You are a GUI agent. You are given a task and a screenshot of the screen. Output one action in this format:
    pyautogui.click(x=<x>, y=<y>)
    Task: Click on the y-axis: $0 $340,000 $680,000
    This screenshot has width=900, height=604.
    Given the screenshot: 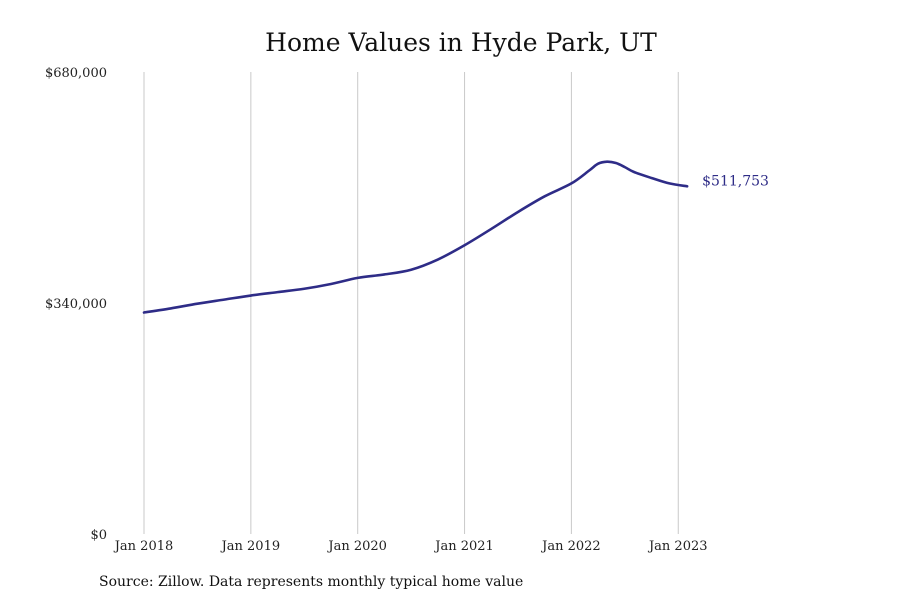 What is the action you would take?
    pyautogui.click(x=76, y=304)
    